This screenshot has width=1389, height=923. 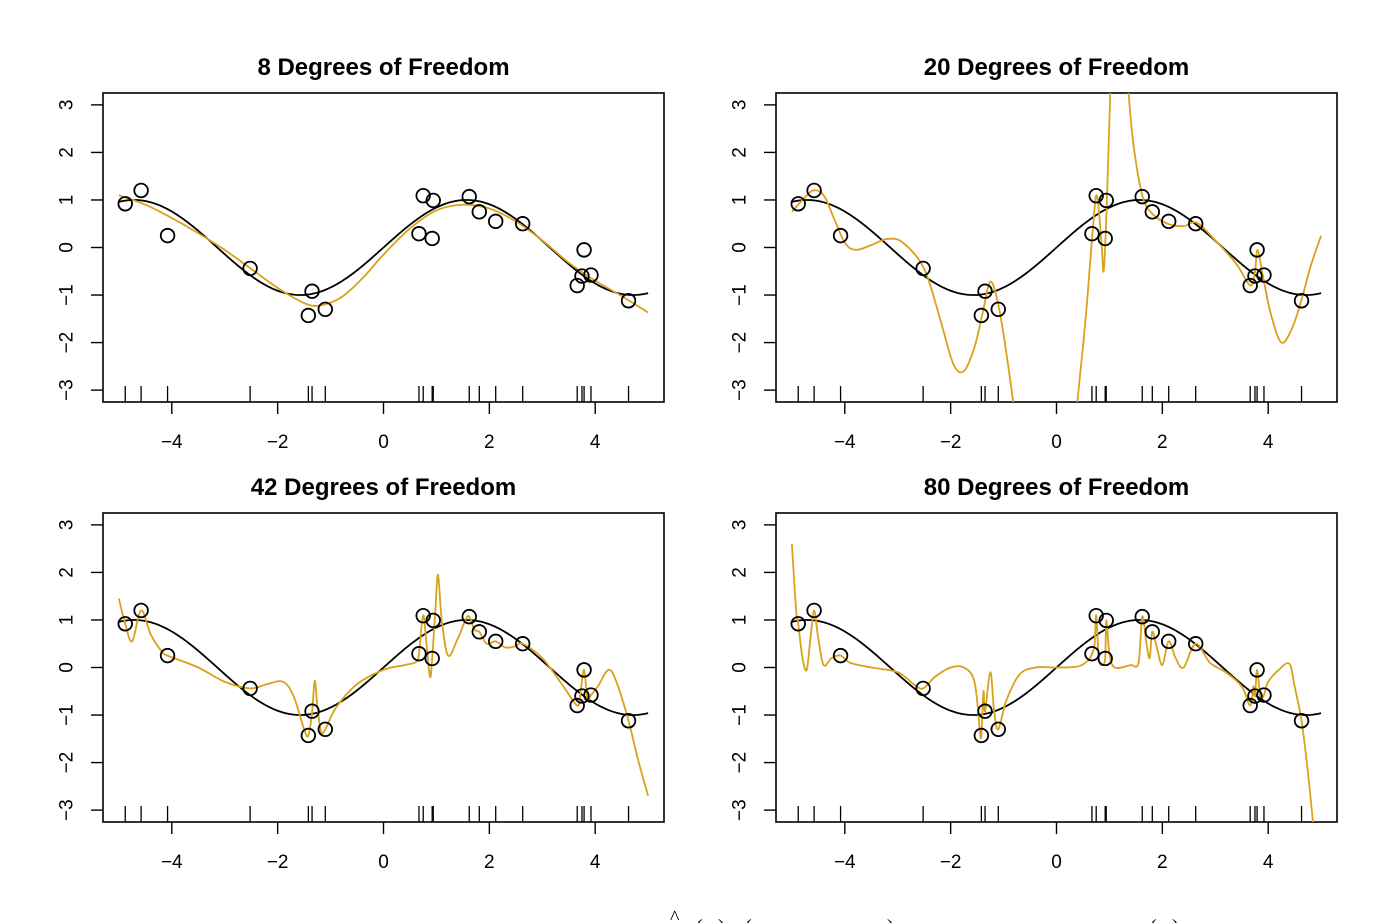 What do you see at coordinates (699, 919) in the screenshot?
I see `caption-fragment: (` at bounding box center [699, 919].